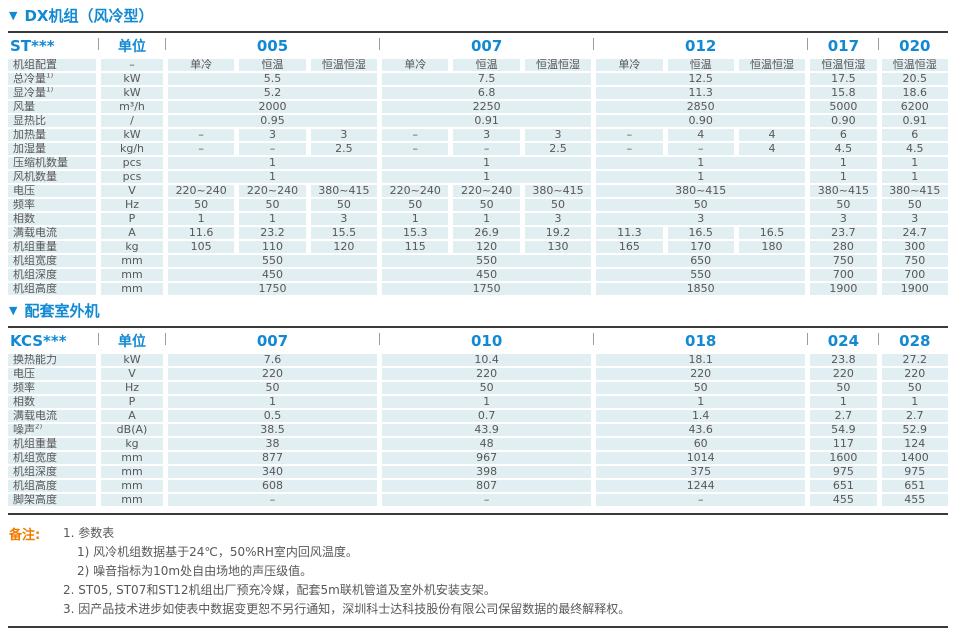 This screenshot has height=628, width=956. I want to click on value-cell: 48, so click(487, 444).